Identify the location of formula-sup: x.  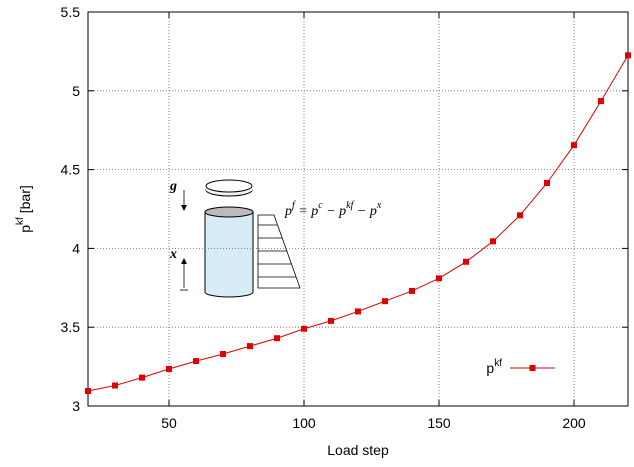
(379, 205).